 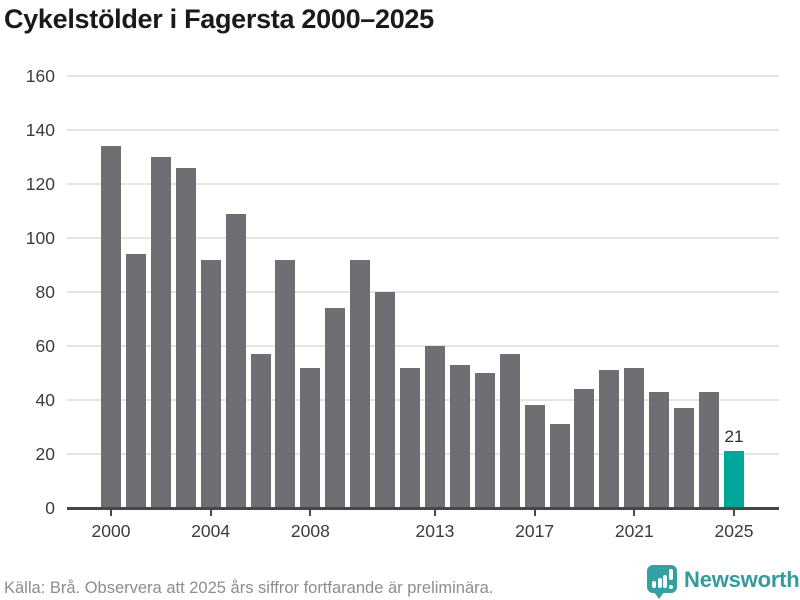 I want to click on x-axis-tick-2004, so click(x=210, y=513).